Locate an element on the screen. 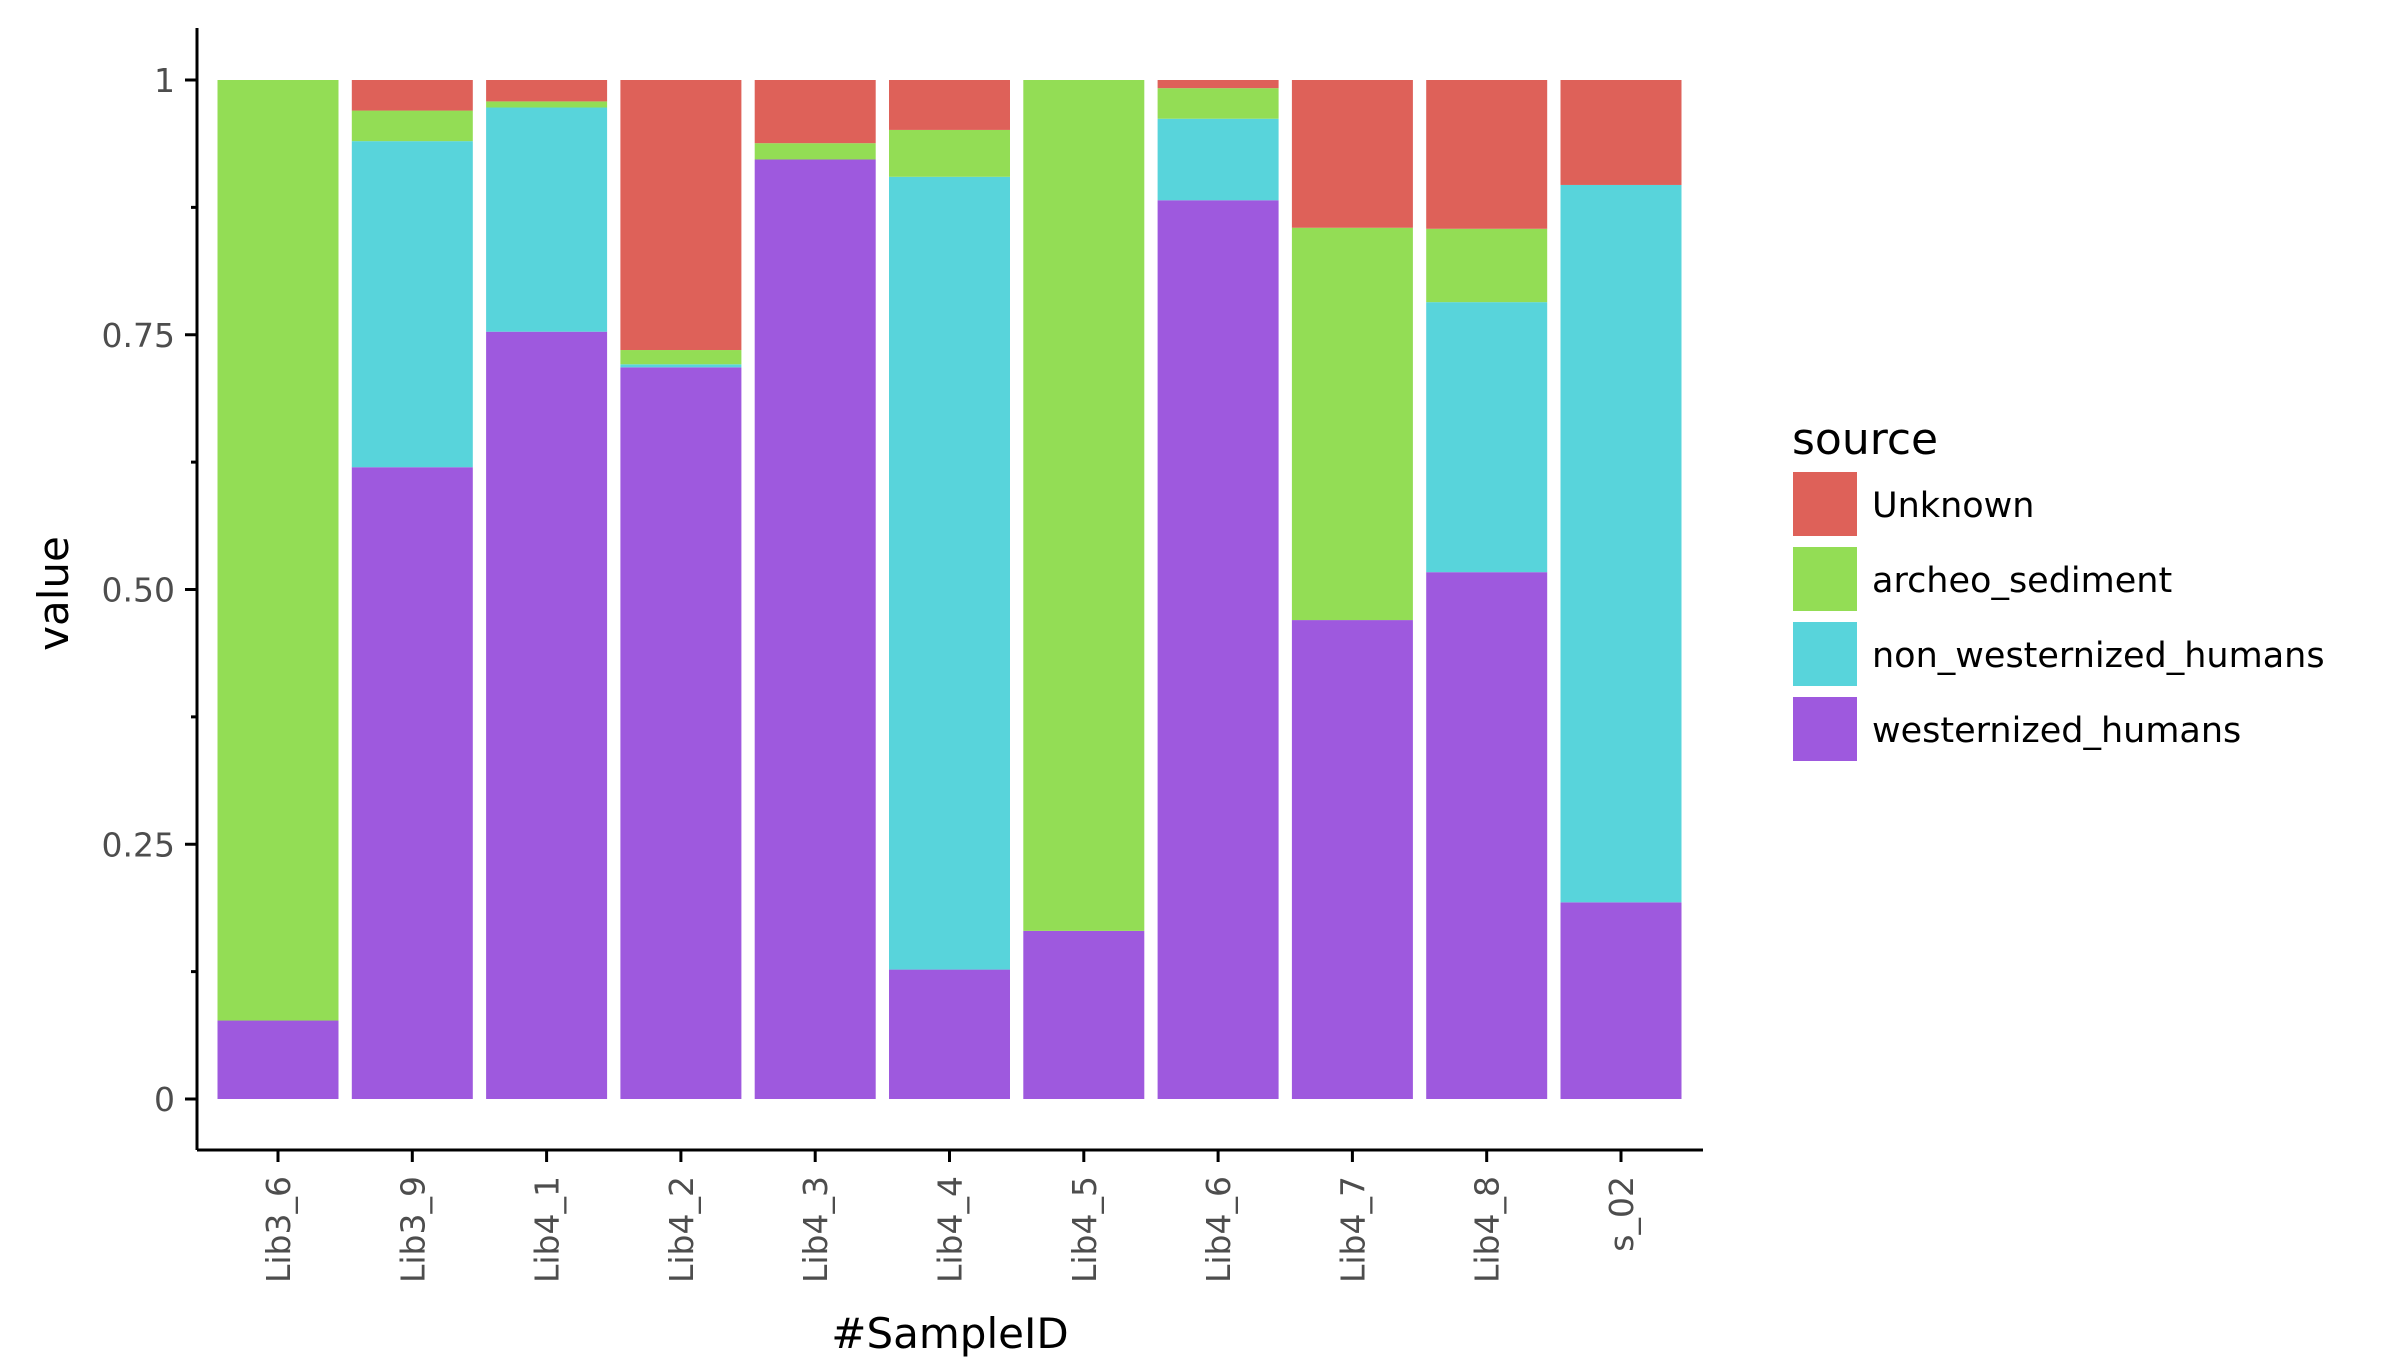  legend-swatch-non_westernized_humans is located at coordinates (1825, 654).